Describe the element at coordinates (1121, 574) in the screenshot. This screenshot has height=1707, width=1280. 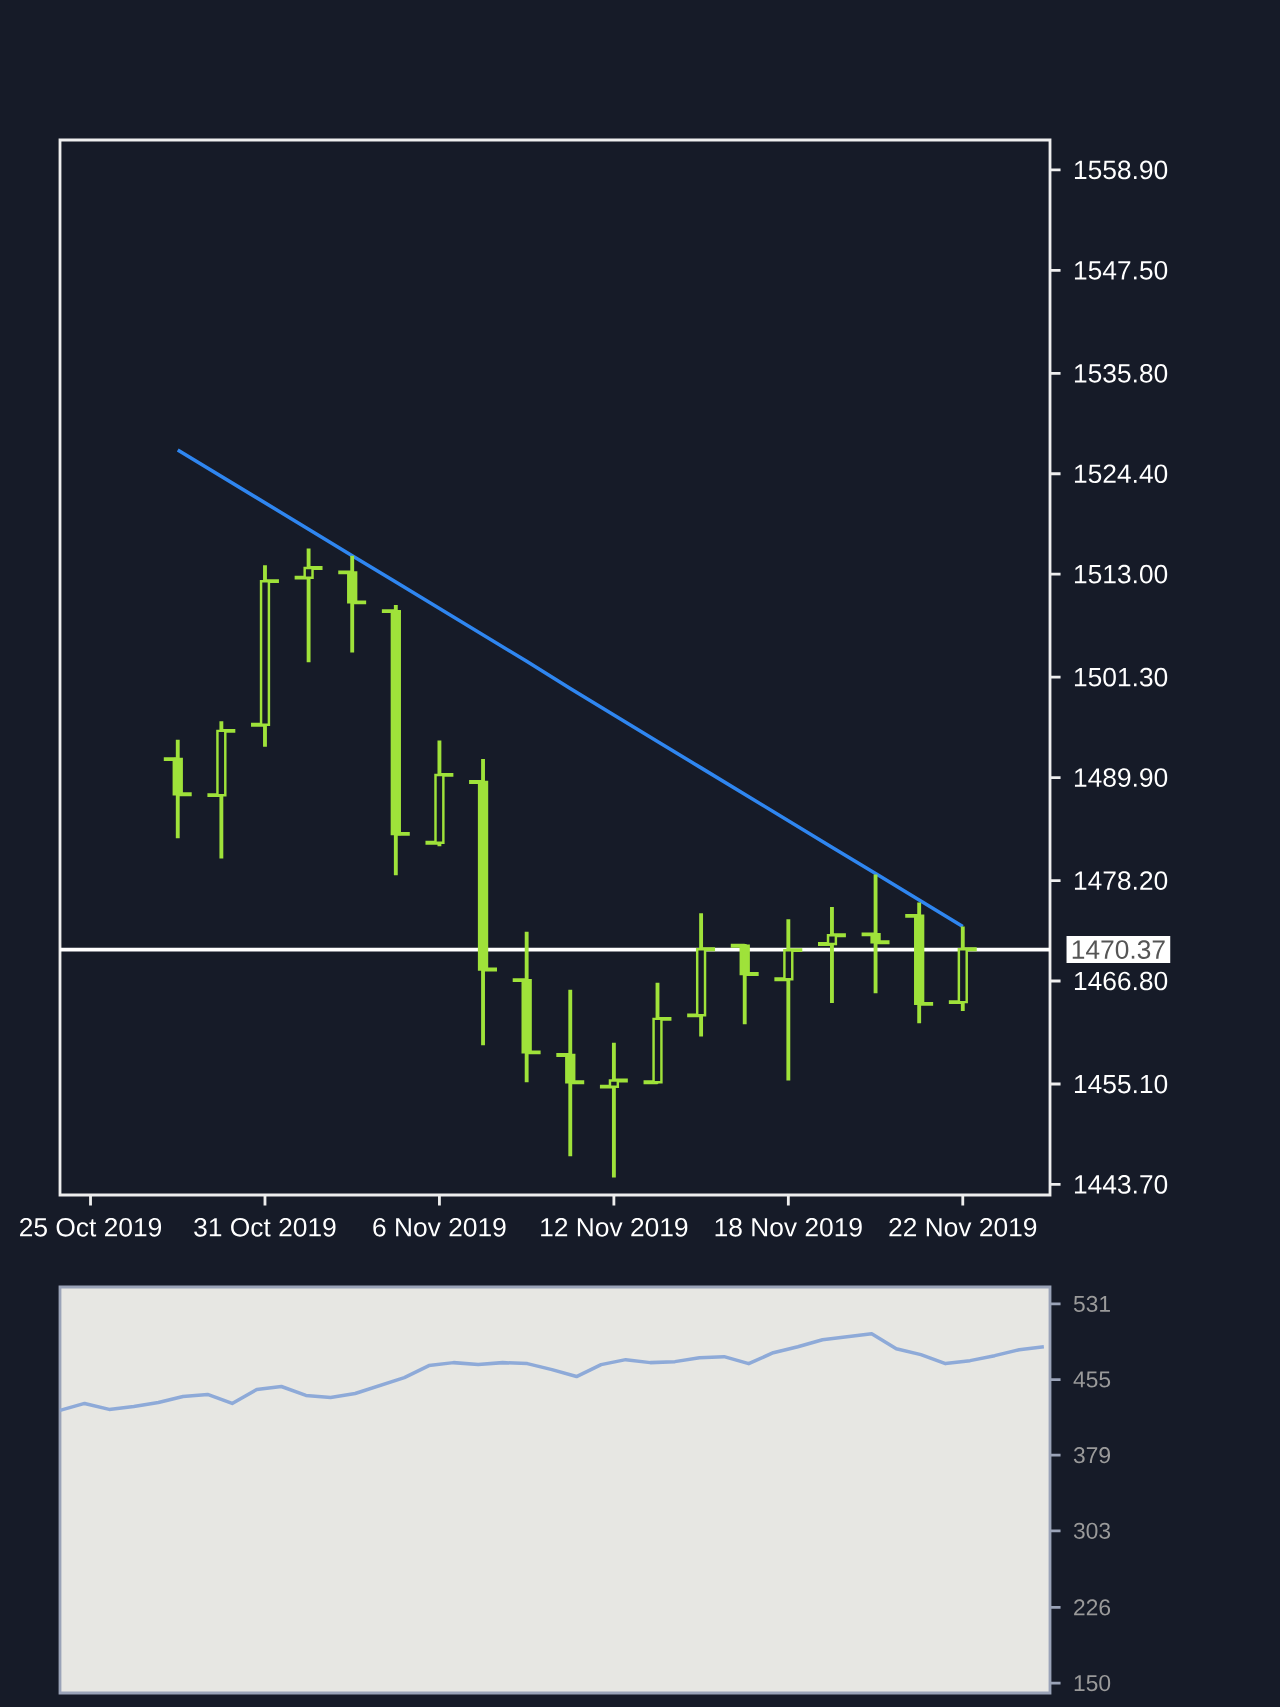
I see `y-tick-label: 1513.00` at that location.